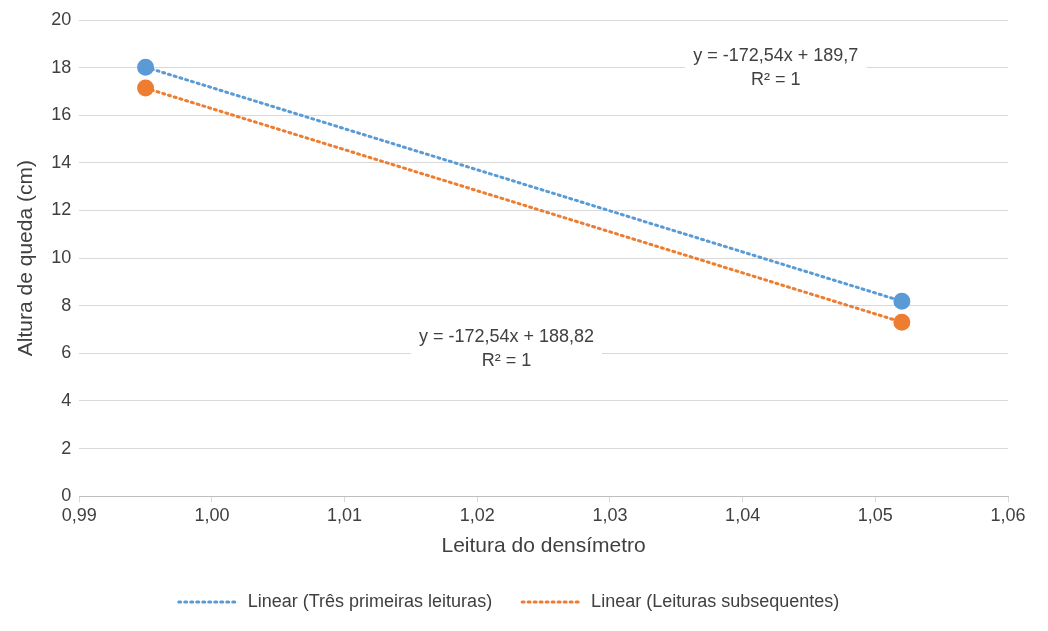  What do you see at coordinates (610, 514) in the screenshot?
I see `x-tick-label: 1,03` at bounding box center [610, 514].